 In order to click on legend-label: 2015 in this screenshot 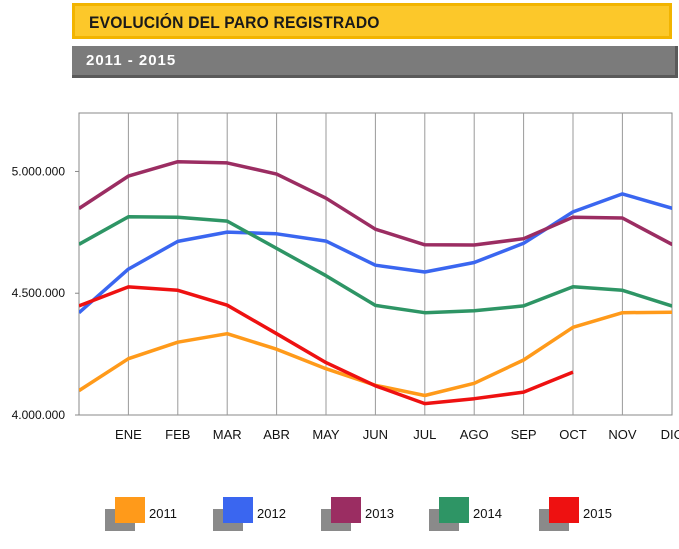, I will do `click(597, 513)`.